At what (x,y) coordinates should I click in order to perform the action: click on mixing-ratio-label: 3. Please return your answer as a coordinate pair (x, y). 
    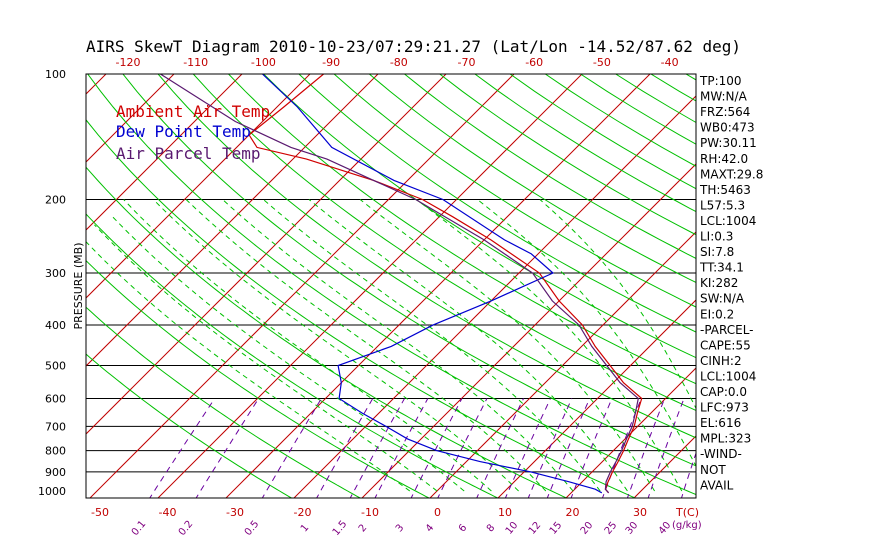
    Looking at the image, I should click on (400, 528).